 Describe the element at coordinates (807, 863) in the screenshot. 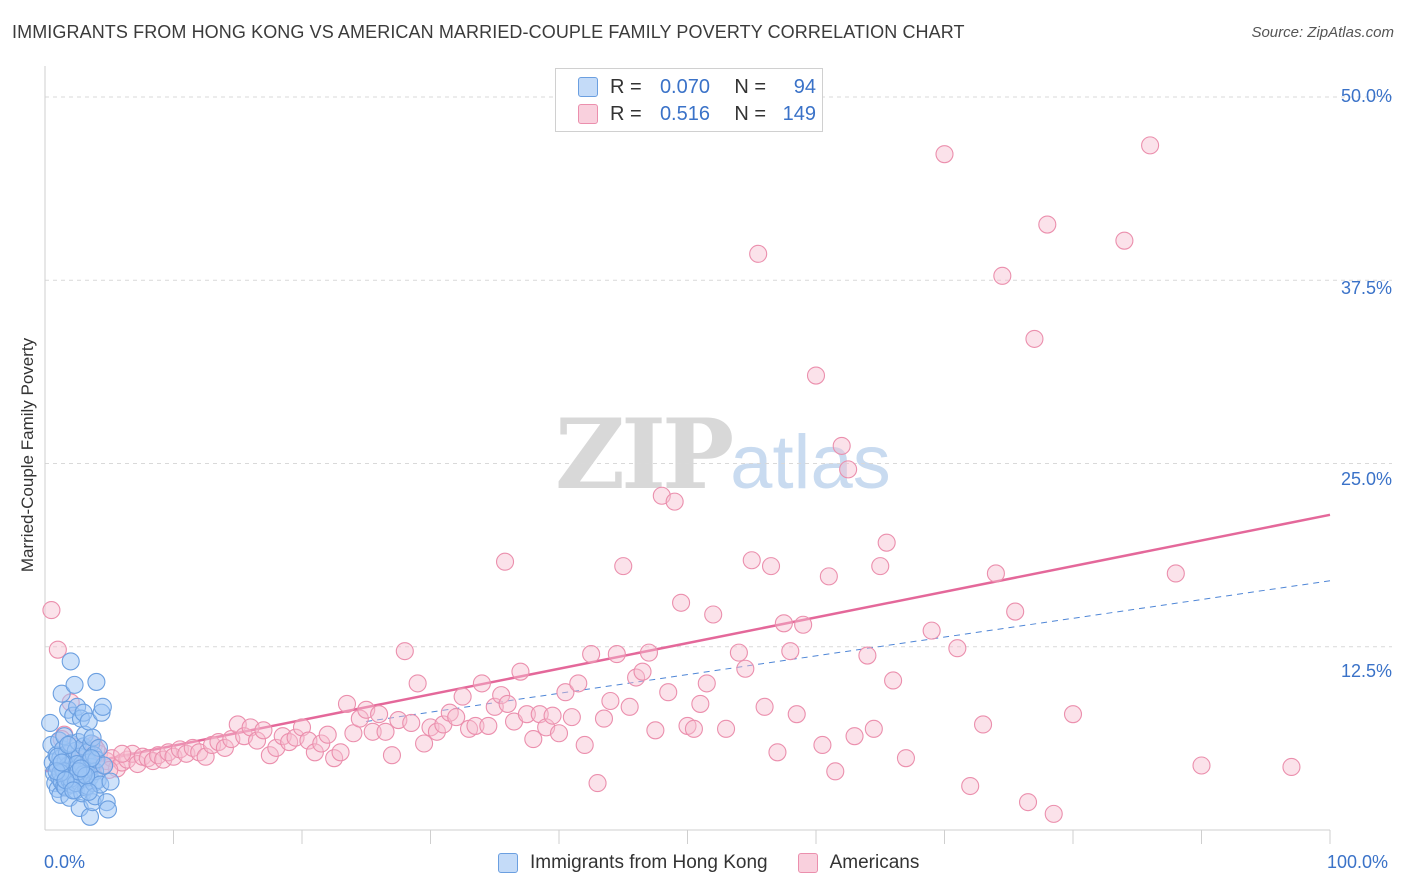

I see `legend-swatch-americans` at that location.